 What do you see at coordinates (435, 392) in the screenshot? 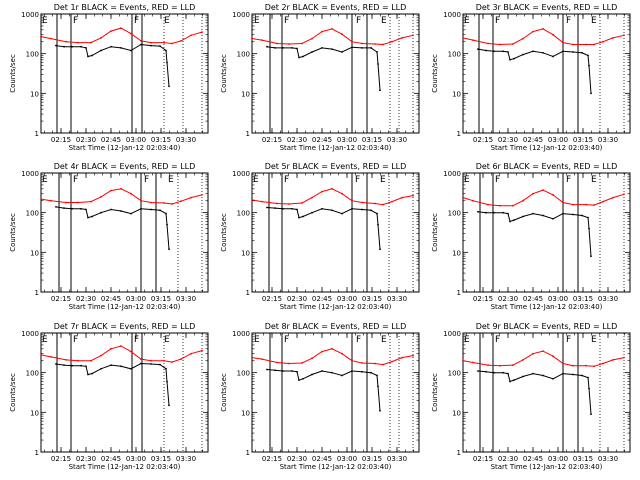
I see `y-axis-label: Counts/sec` at bounding box center [435, 392].